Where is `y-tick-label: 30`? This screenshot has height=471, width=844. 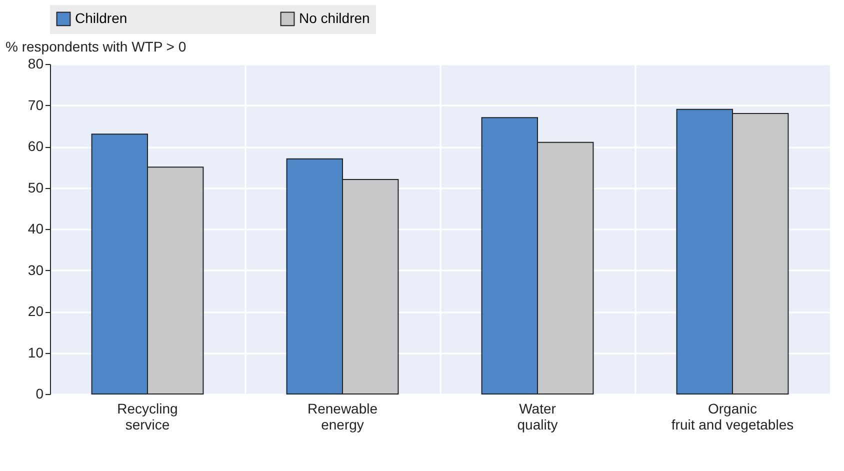 y-tick-label: 30 is located at coordinates (36, 270).